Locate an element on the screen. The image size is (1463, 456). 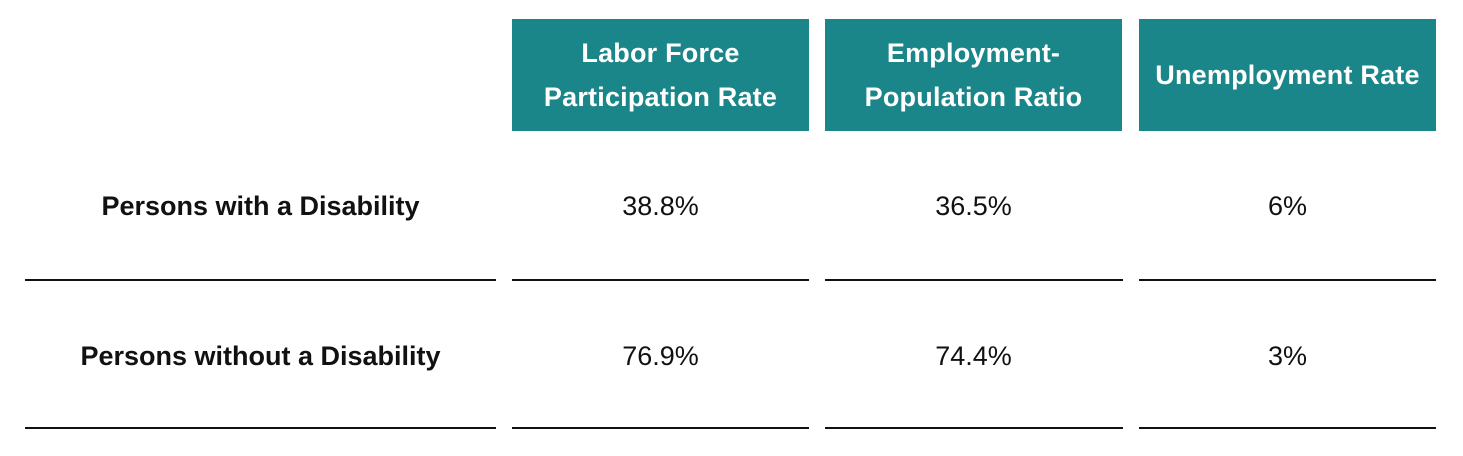
cell-with-disability-lfpr: 38.8% is located at coordinates (660, 206).